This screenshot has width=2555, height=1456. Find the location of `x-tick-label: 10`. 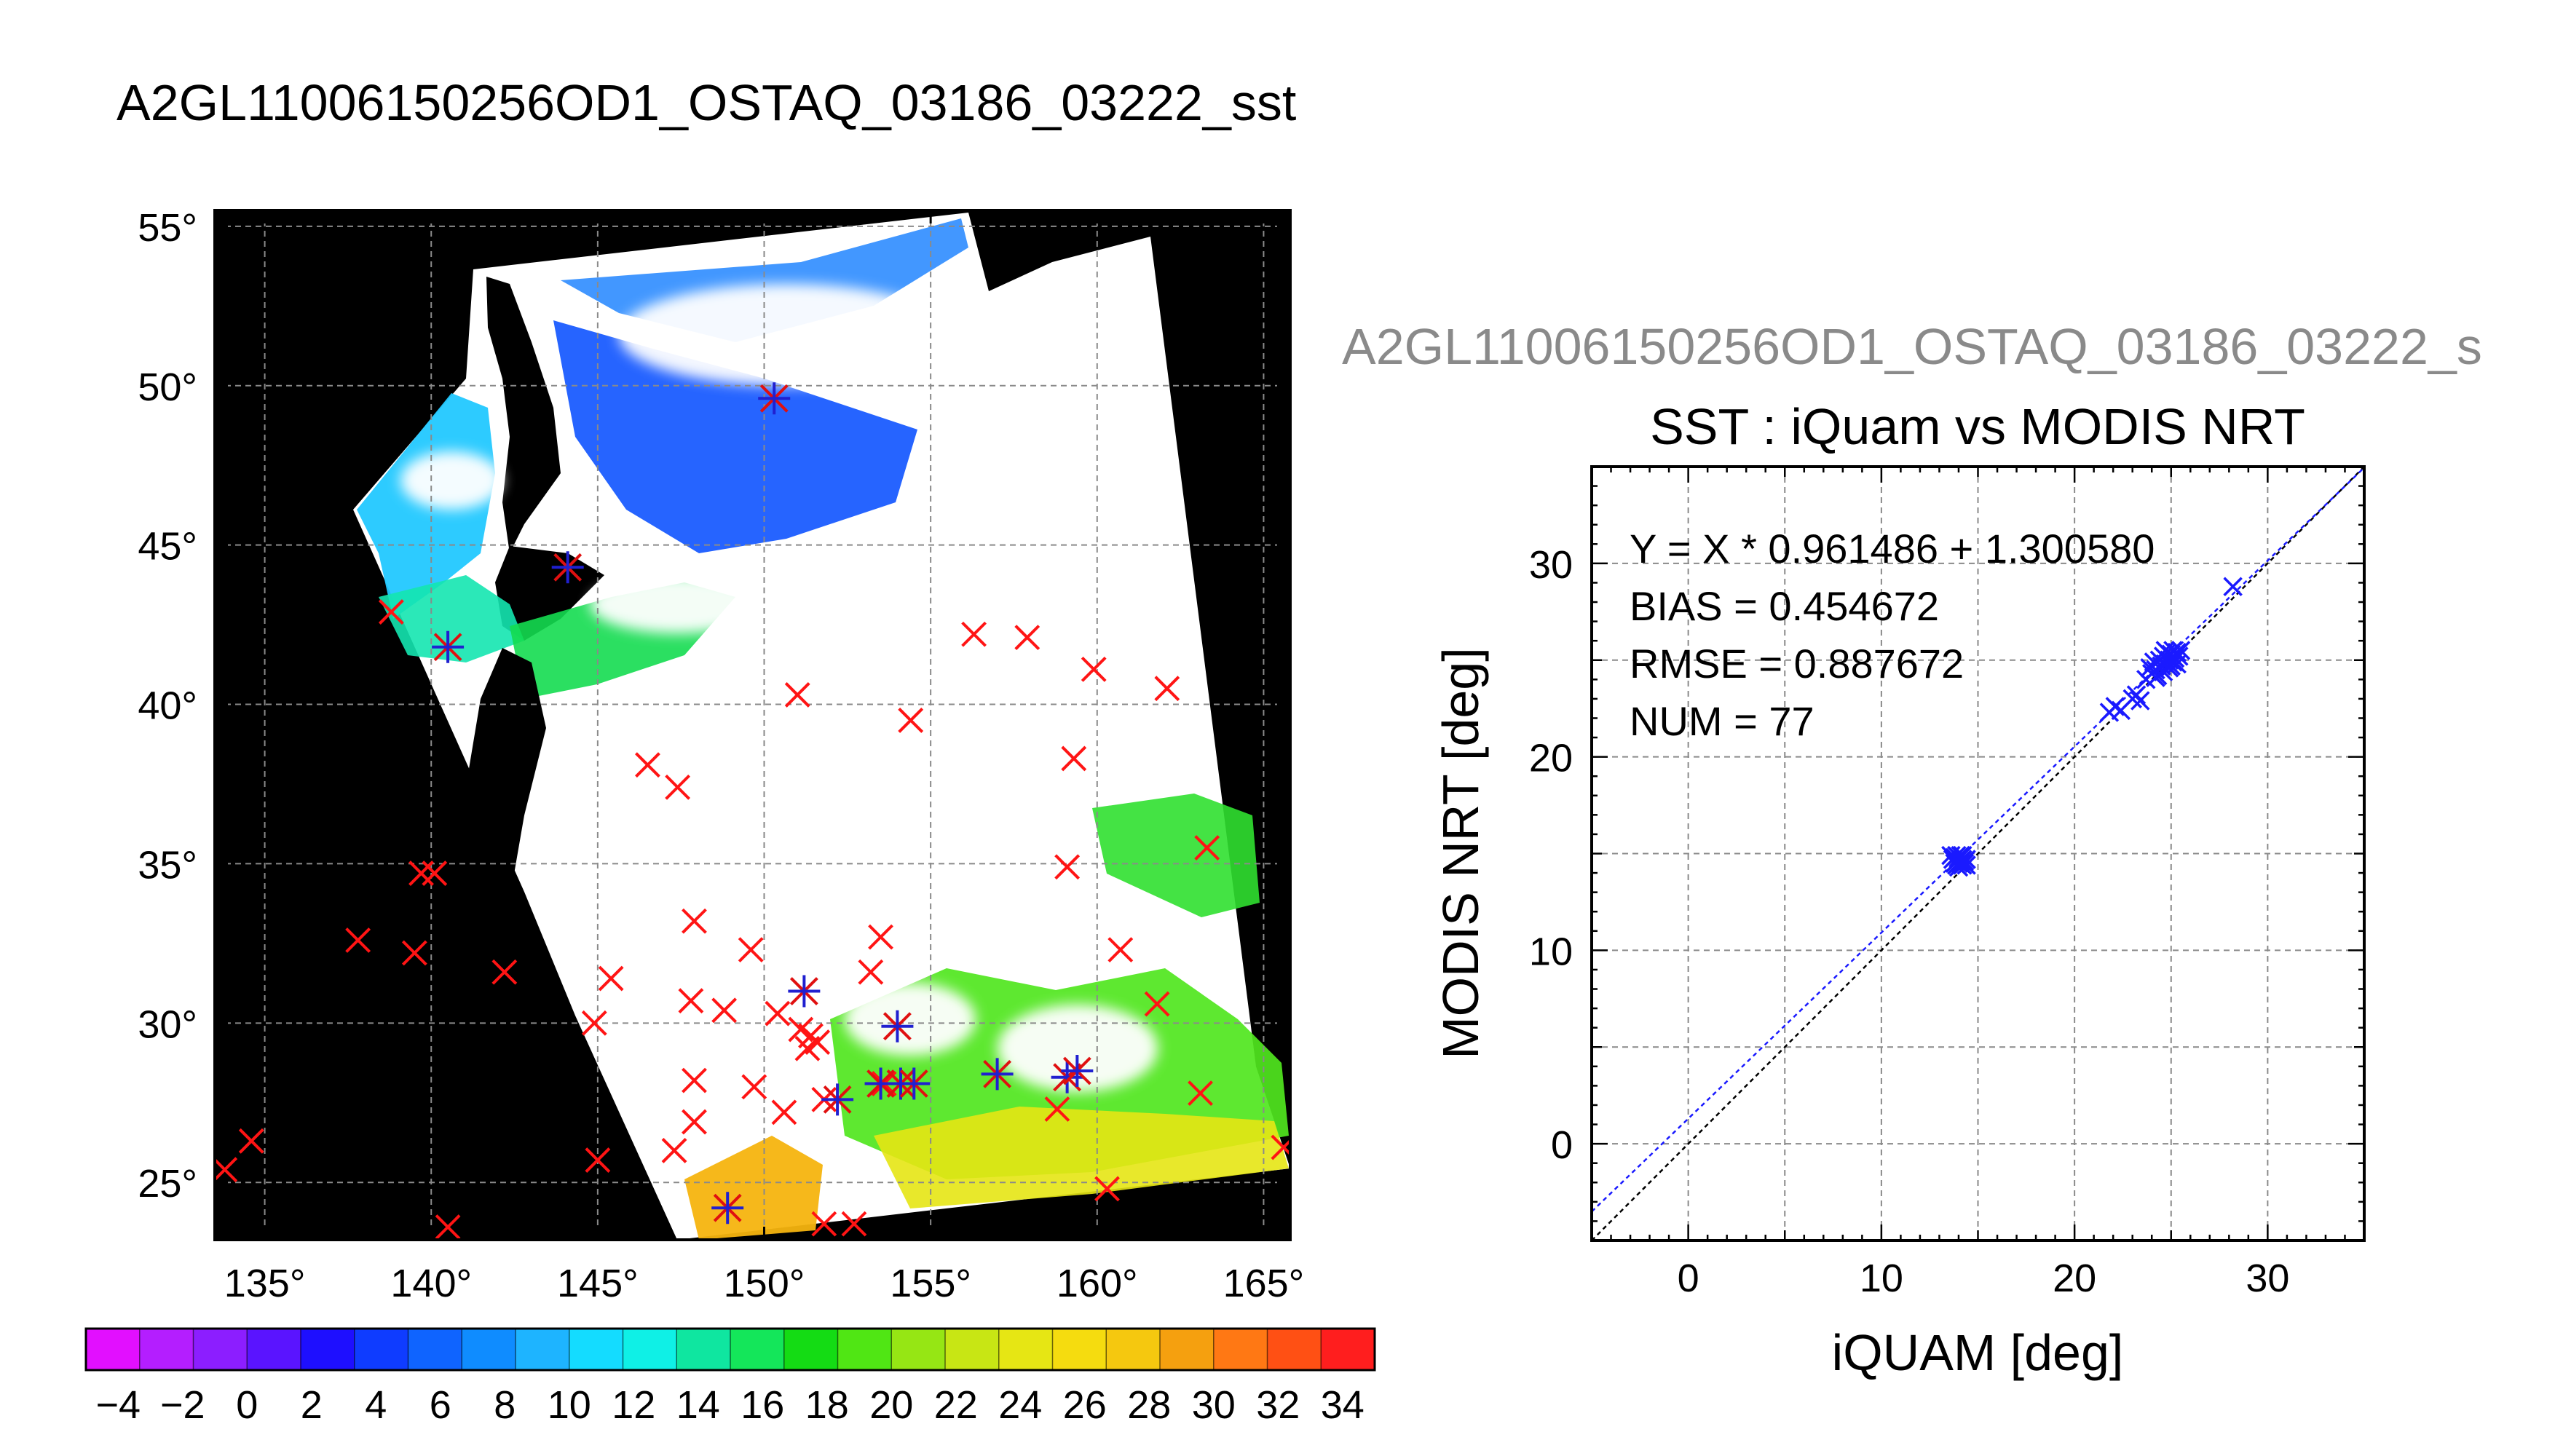

x-tick-label: 10 is located at coordinates (1881, 1278).